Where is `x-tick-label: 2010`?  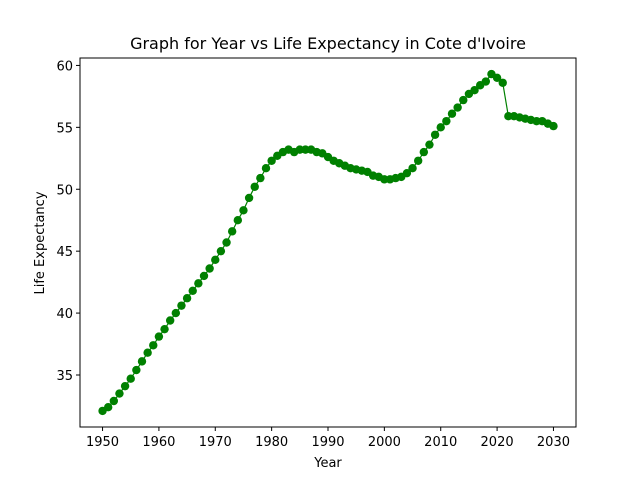 x-tick-label: 2010 is located at coordinates (440, 442).